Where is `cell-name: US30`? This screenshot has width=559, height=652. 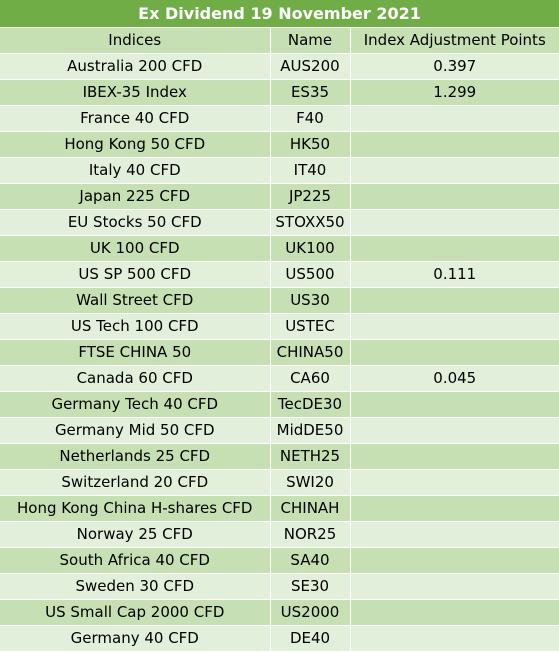
cell-name: US30 is located at coordinates (310, 300).